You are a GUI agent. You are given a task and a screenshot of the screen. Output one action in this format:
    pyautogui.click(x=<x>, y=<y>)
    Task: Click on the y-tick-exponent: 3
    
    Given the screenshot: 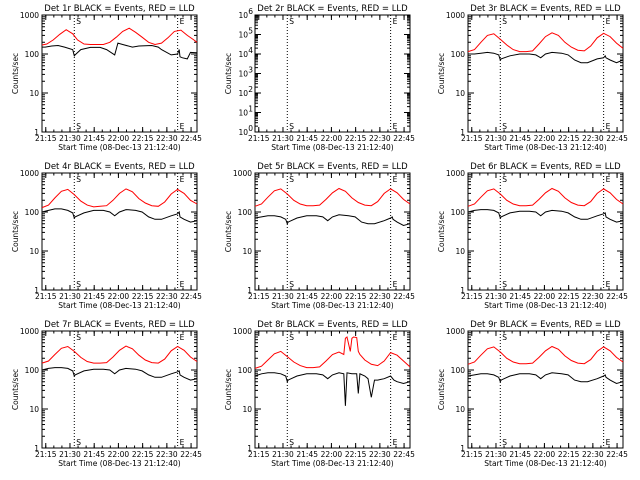 What is the action you would take?
    pyautogui.click(x=250, y=70)
    